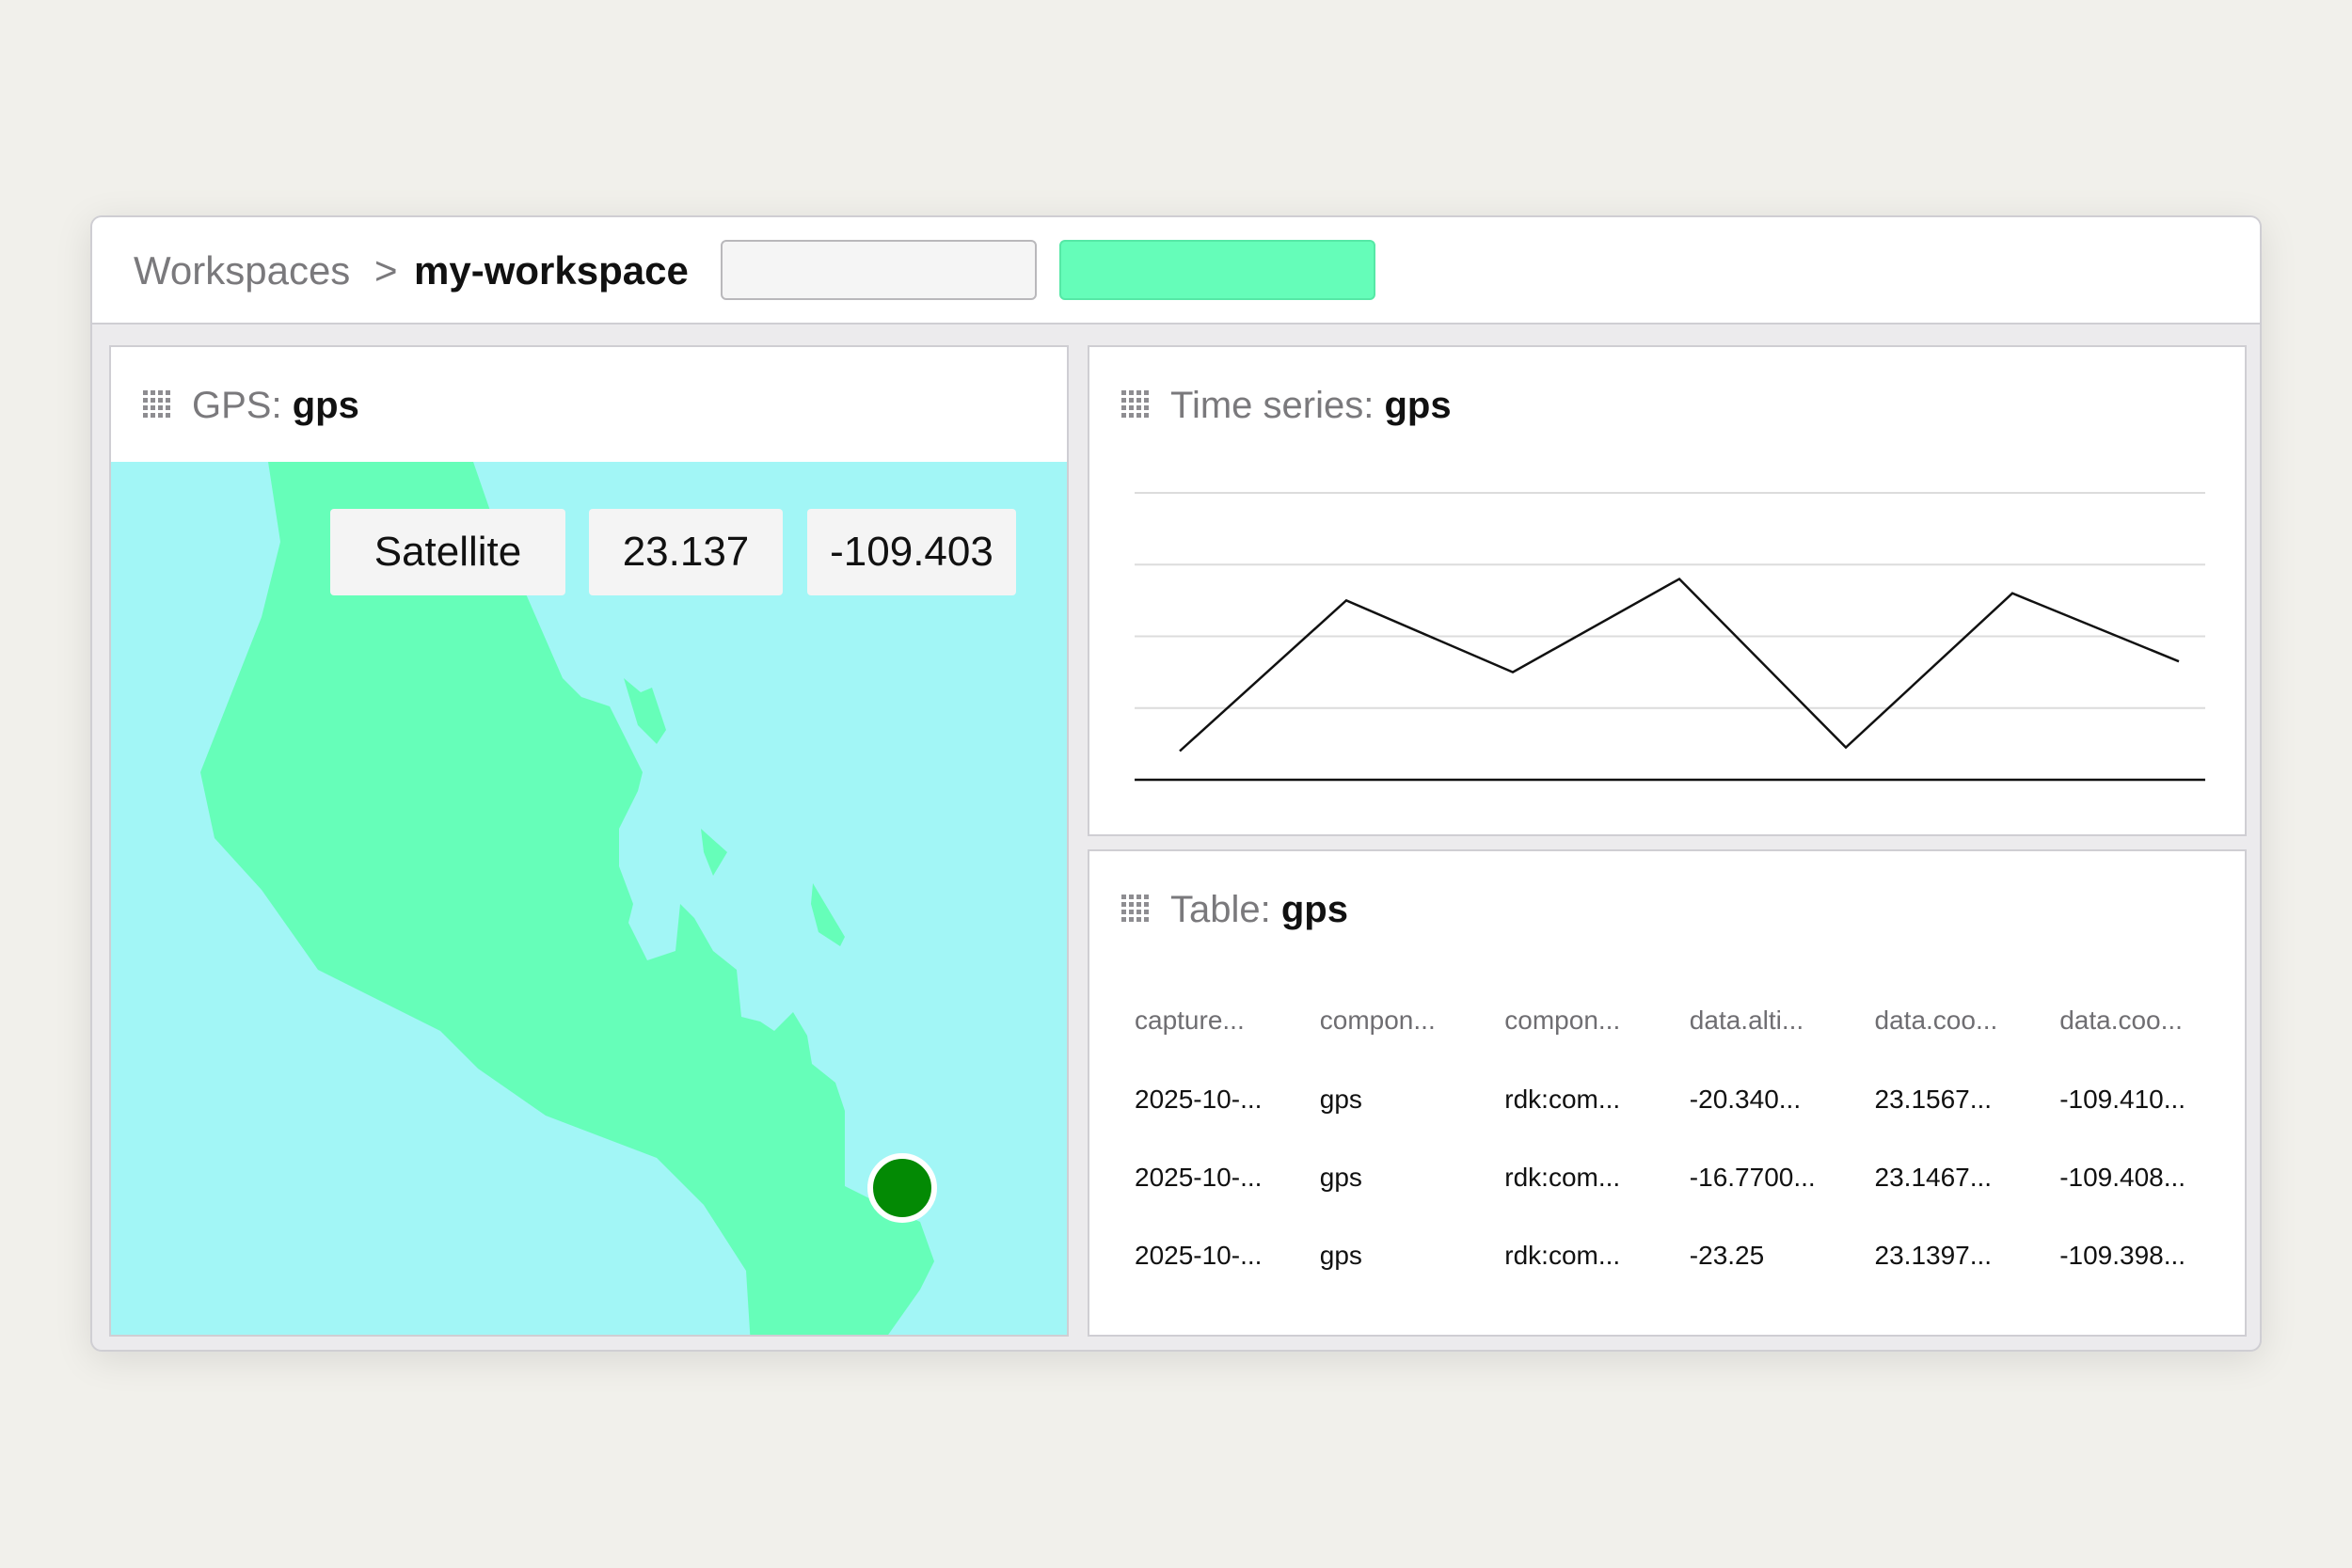 The image size is (2352, 1568). Describe the element at coordinates (686, 552) in the screenshot. I see `latitude-readout: 23.137` at that location.